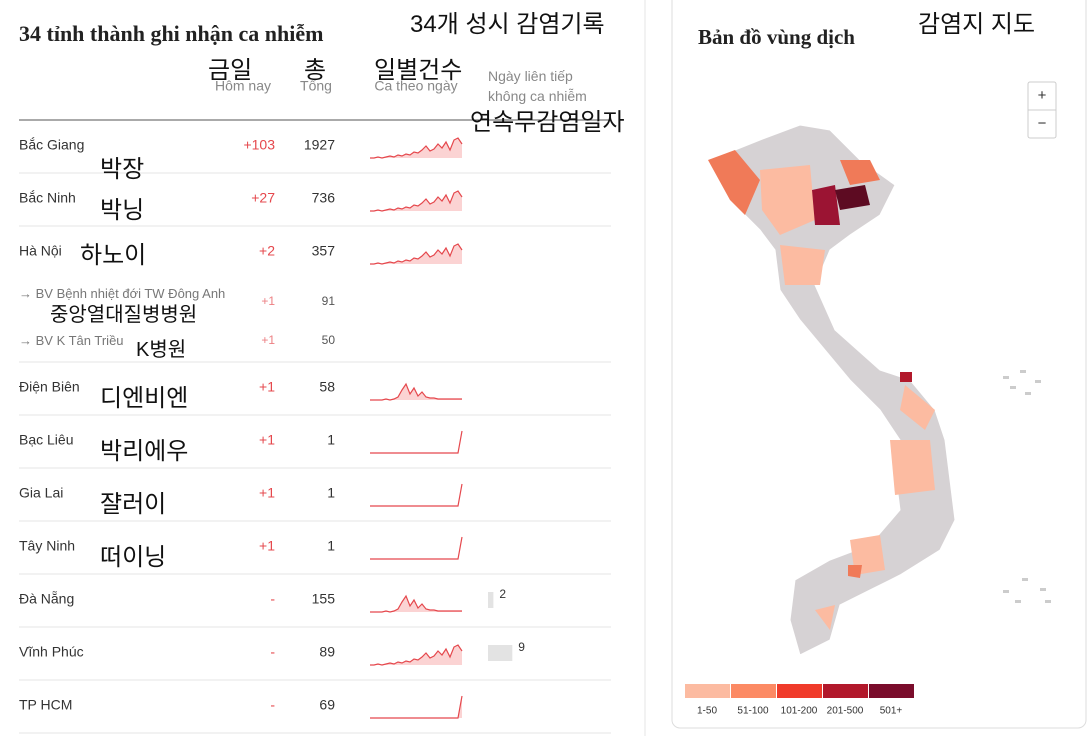 The width and height of the screenshot is (1091, 736). I want to click on province-name: Vĩnh Phúc, so click(51, 652).